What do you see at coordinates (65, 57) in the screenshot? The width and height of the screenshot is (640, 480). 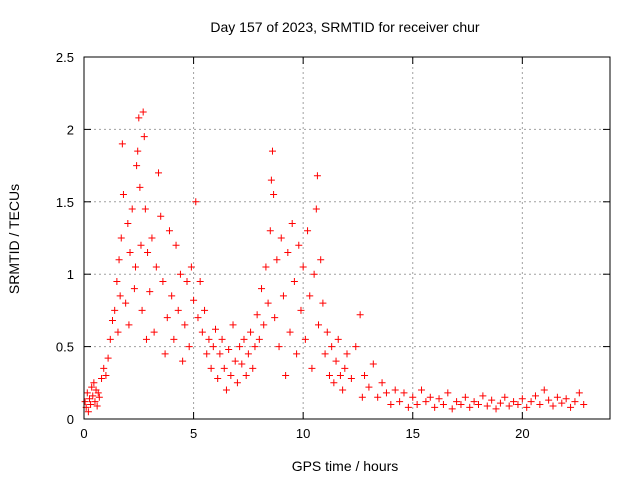 I see `y-tick-label: 2.5` at bounding box center [65, 57].